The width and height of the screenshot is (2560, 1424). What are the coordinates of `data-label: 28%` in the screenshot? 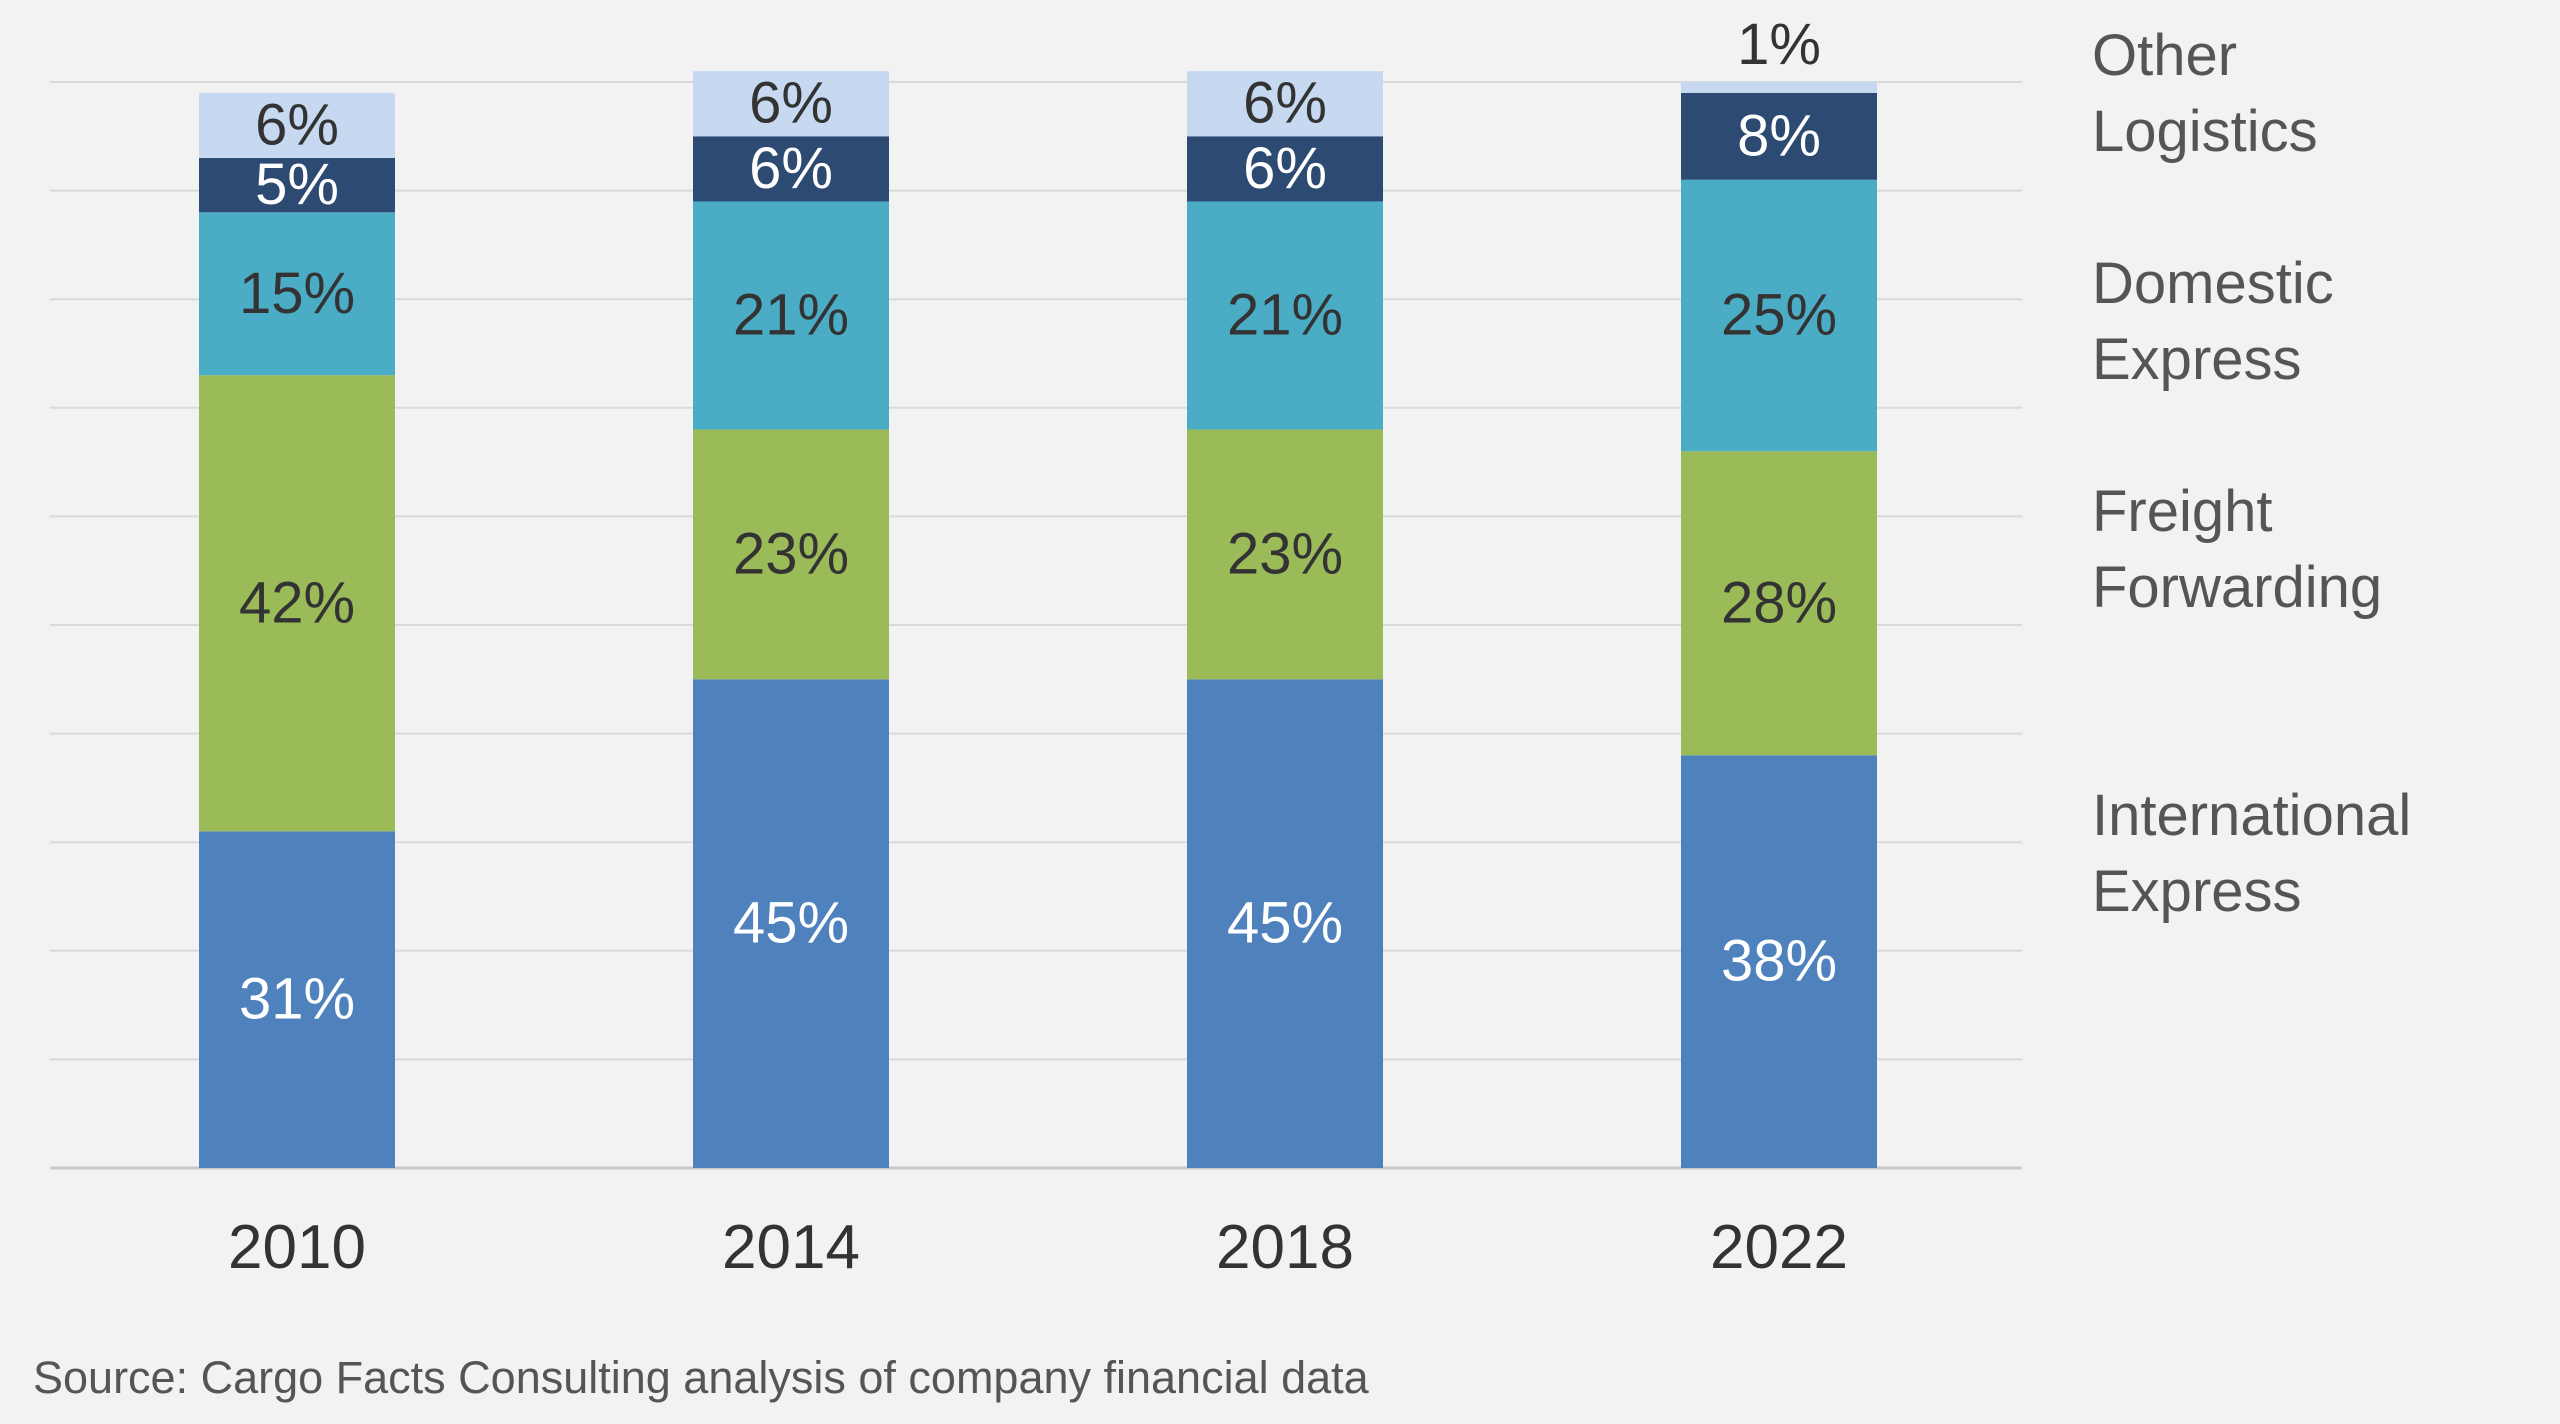 It's located at (1779, 602).